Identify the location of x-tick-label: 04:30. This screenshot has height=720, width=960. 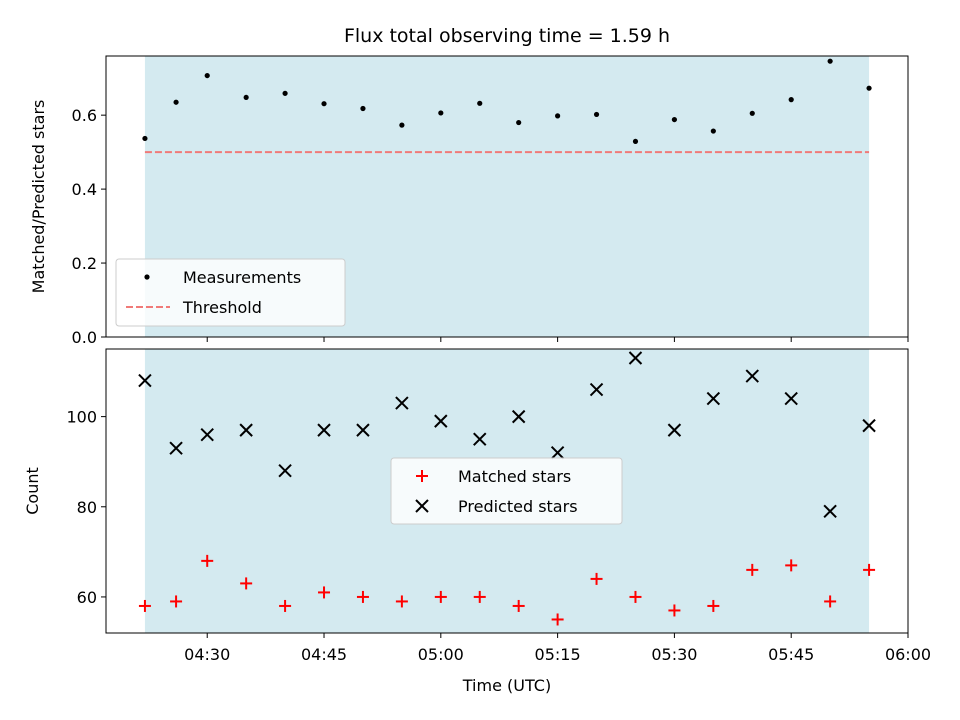
(207, 654).